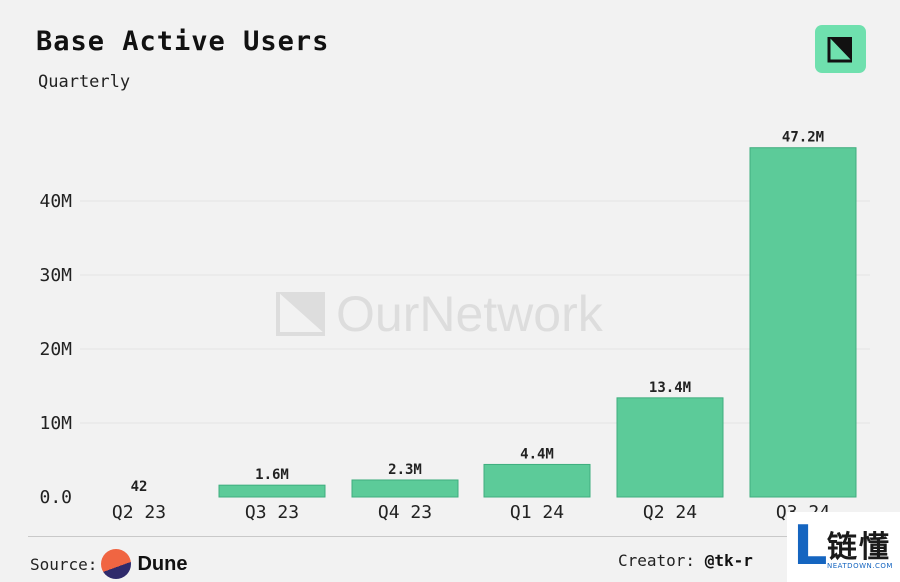 This screenshot has height=582, width=900. I want to click on creator-label: Creator:, so click(657, 560).